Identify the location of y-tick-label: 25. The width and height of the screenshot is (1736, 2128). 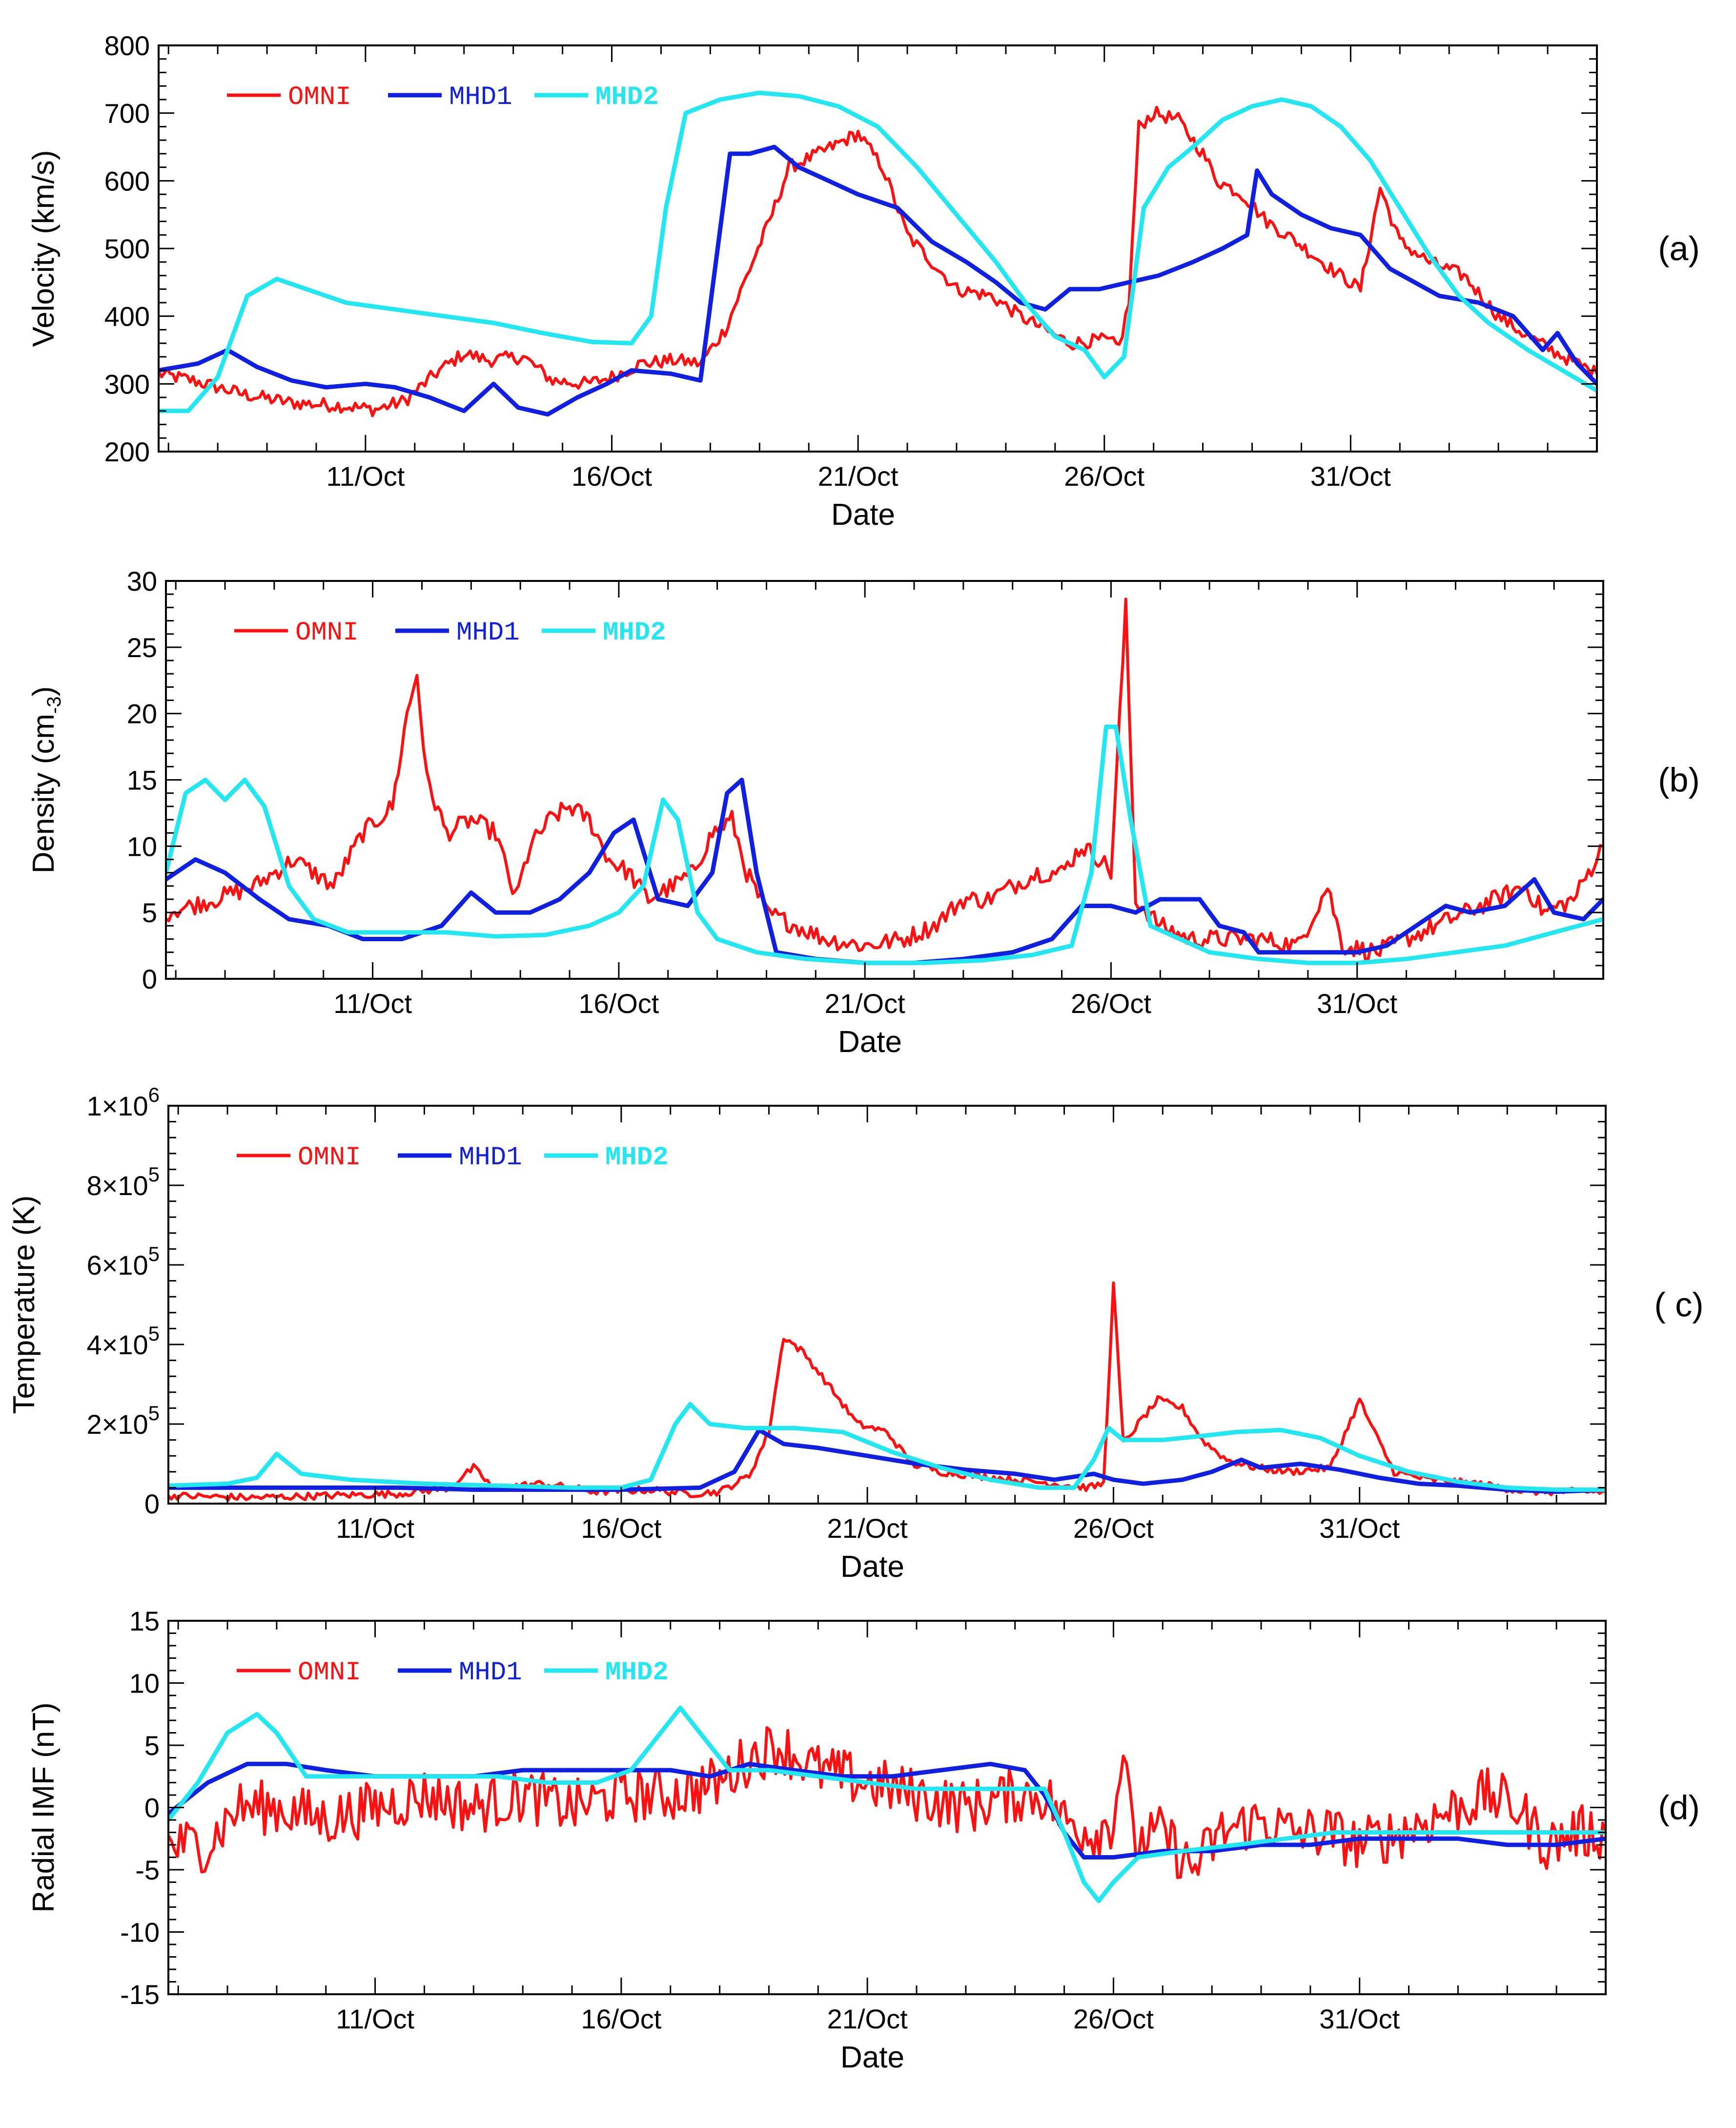
(142, 647).